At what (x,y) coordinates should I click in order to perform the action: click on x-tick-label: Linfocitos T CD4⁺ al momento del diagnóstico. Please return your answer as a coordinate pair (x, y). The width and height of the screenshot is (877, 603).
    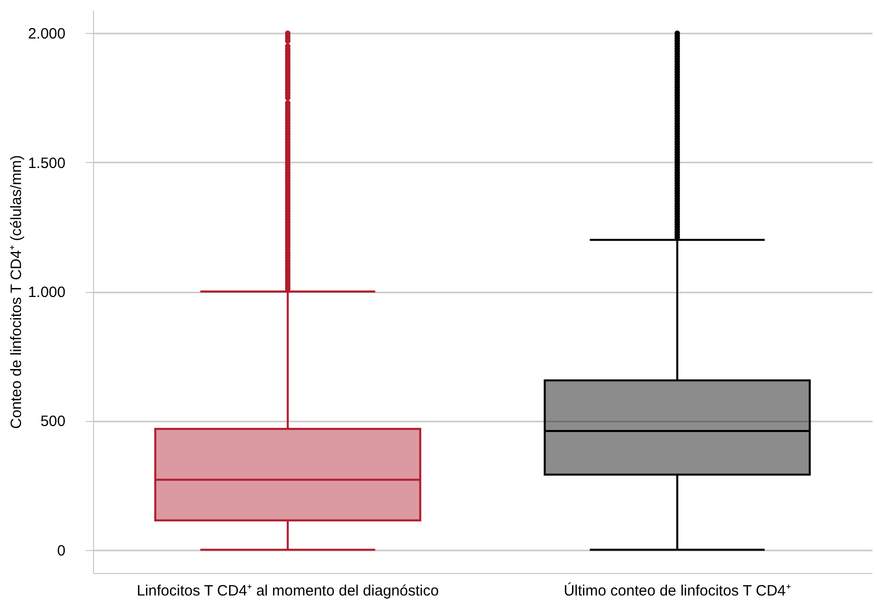
    Looking at the image, I should click on (287, 591).